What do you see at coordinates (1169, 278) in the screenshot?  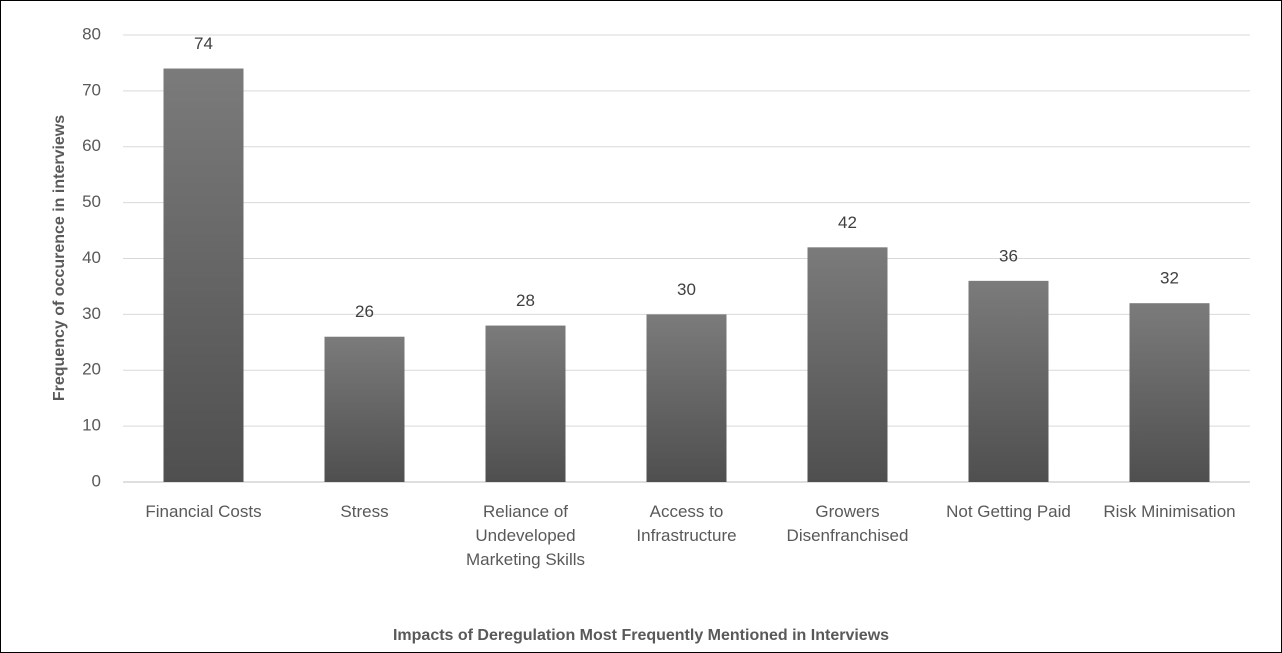 I see `data-label: 32` at bounding box center [1169, 278].